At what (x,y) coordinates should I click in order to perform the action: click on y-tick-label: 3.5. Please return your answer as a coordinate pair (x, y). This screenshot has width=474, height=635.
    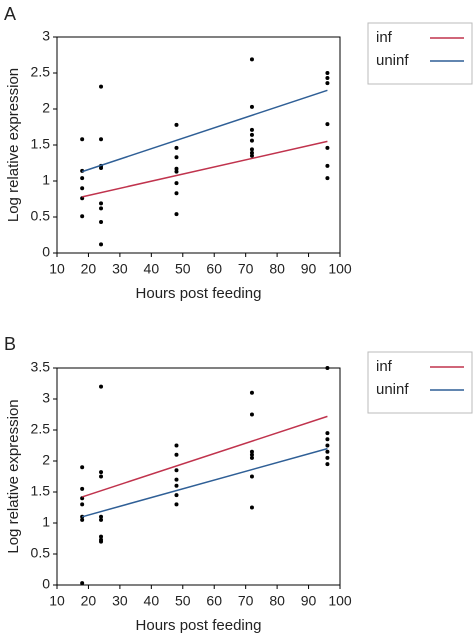
    Looking at the image, I should click on (41, 367).